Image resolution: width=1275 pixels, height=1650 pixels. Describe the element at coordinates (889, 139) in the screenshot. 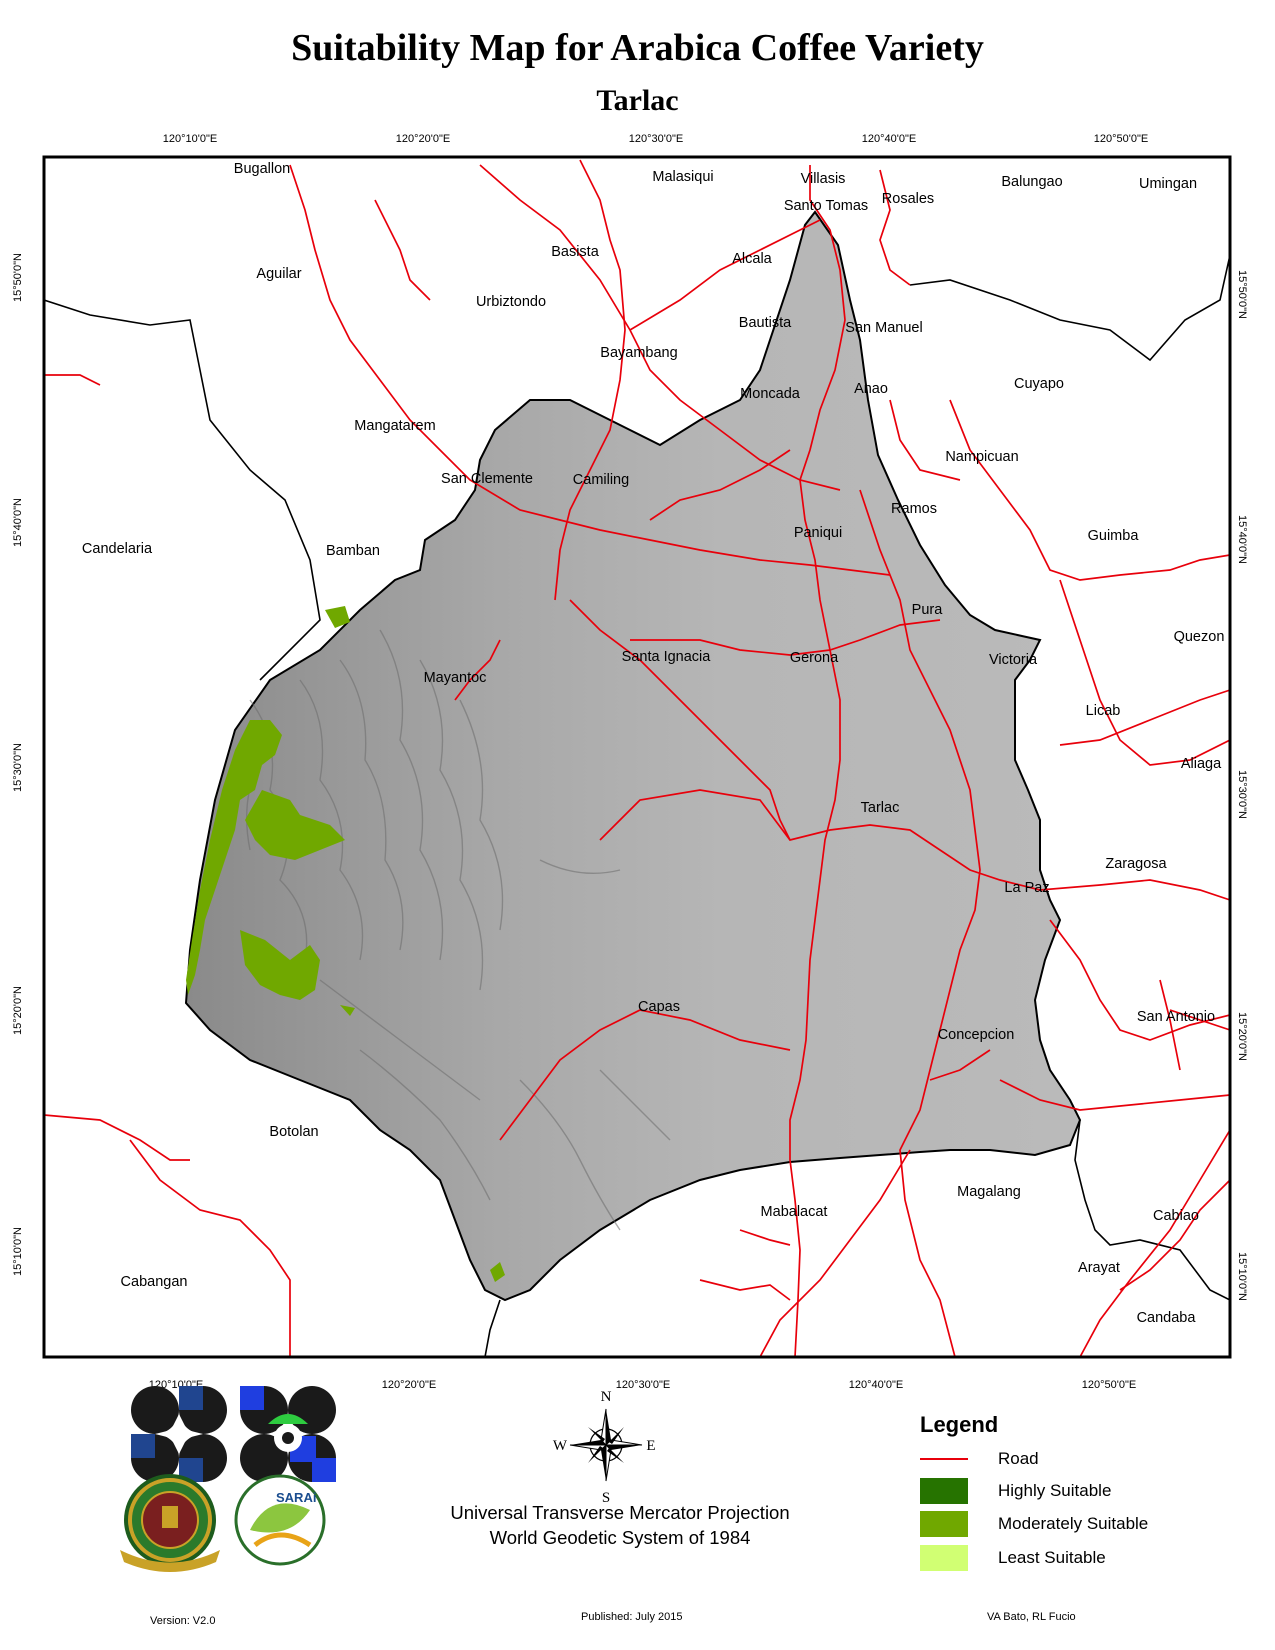

I see `tick-top-4: 120°40'0"E` at that location.